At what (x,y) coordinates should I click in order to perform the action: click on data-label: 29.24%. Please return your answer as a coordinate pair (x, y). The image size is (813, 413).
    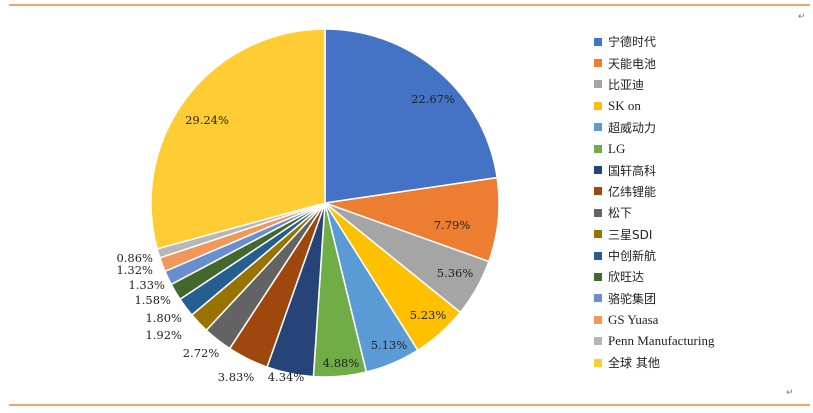
    Looking at the image, I should click on (207, 120).